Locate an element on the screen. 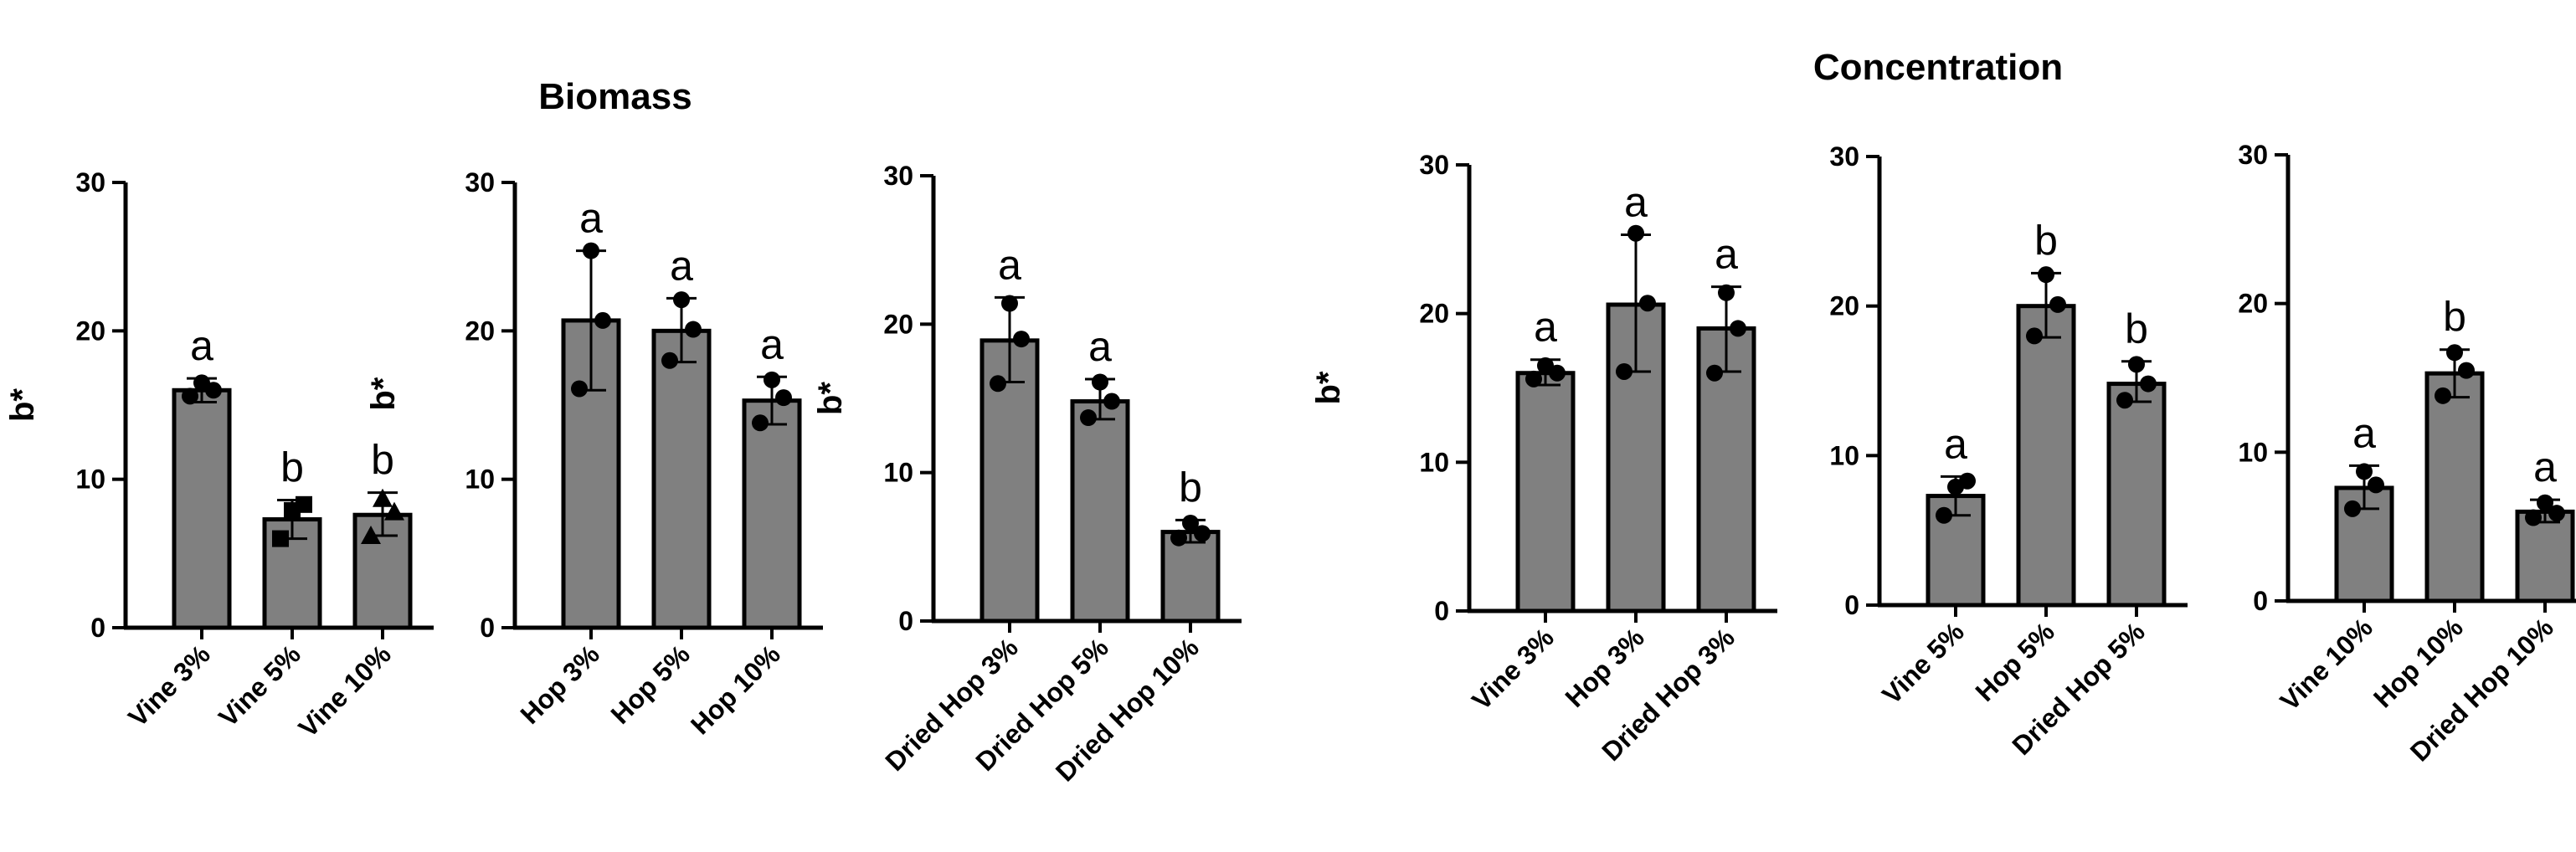  significance-letter-2-3: a is located at coordinates (772, 344).